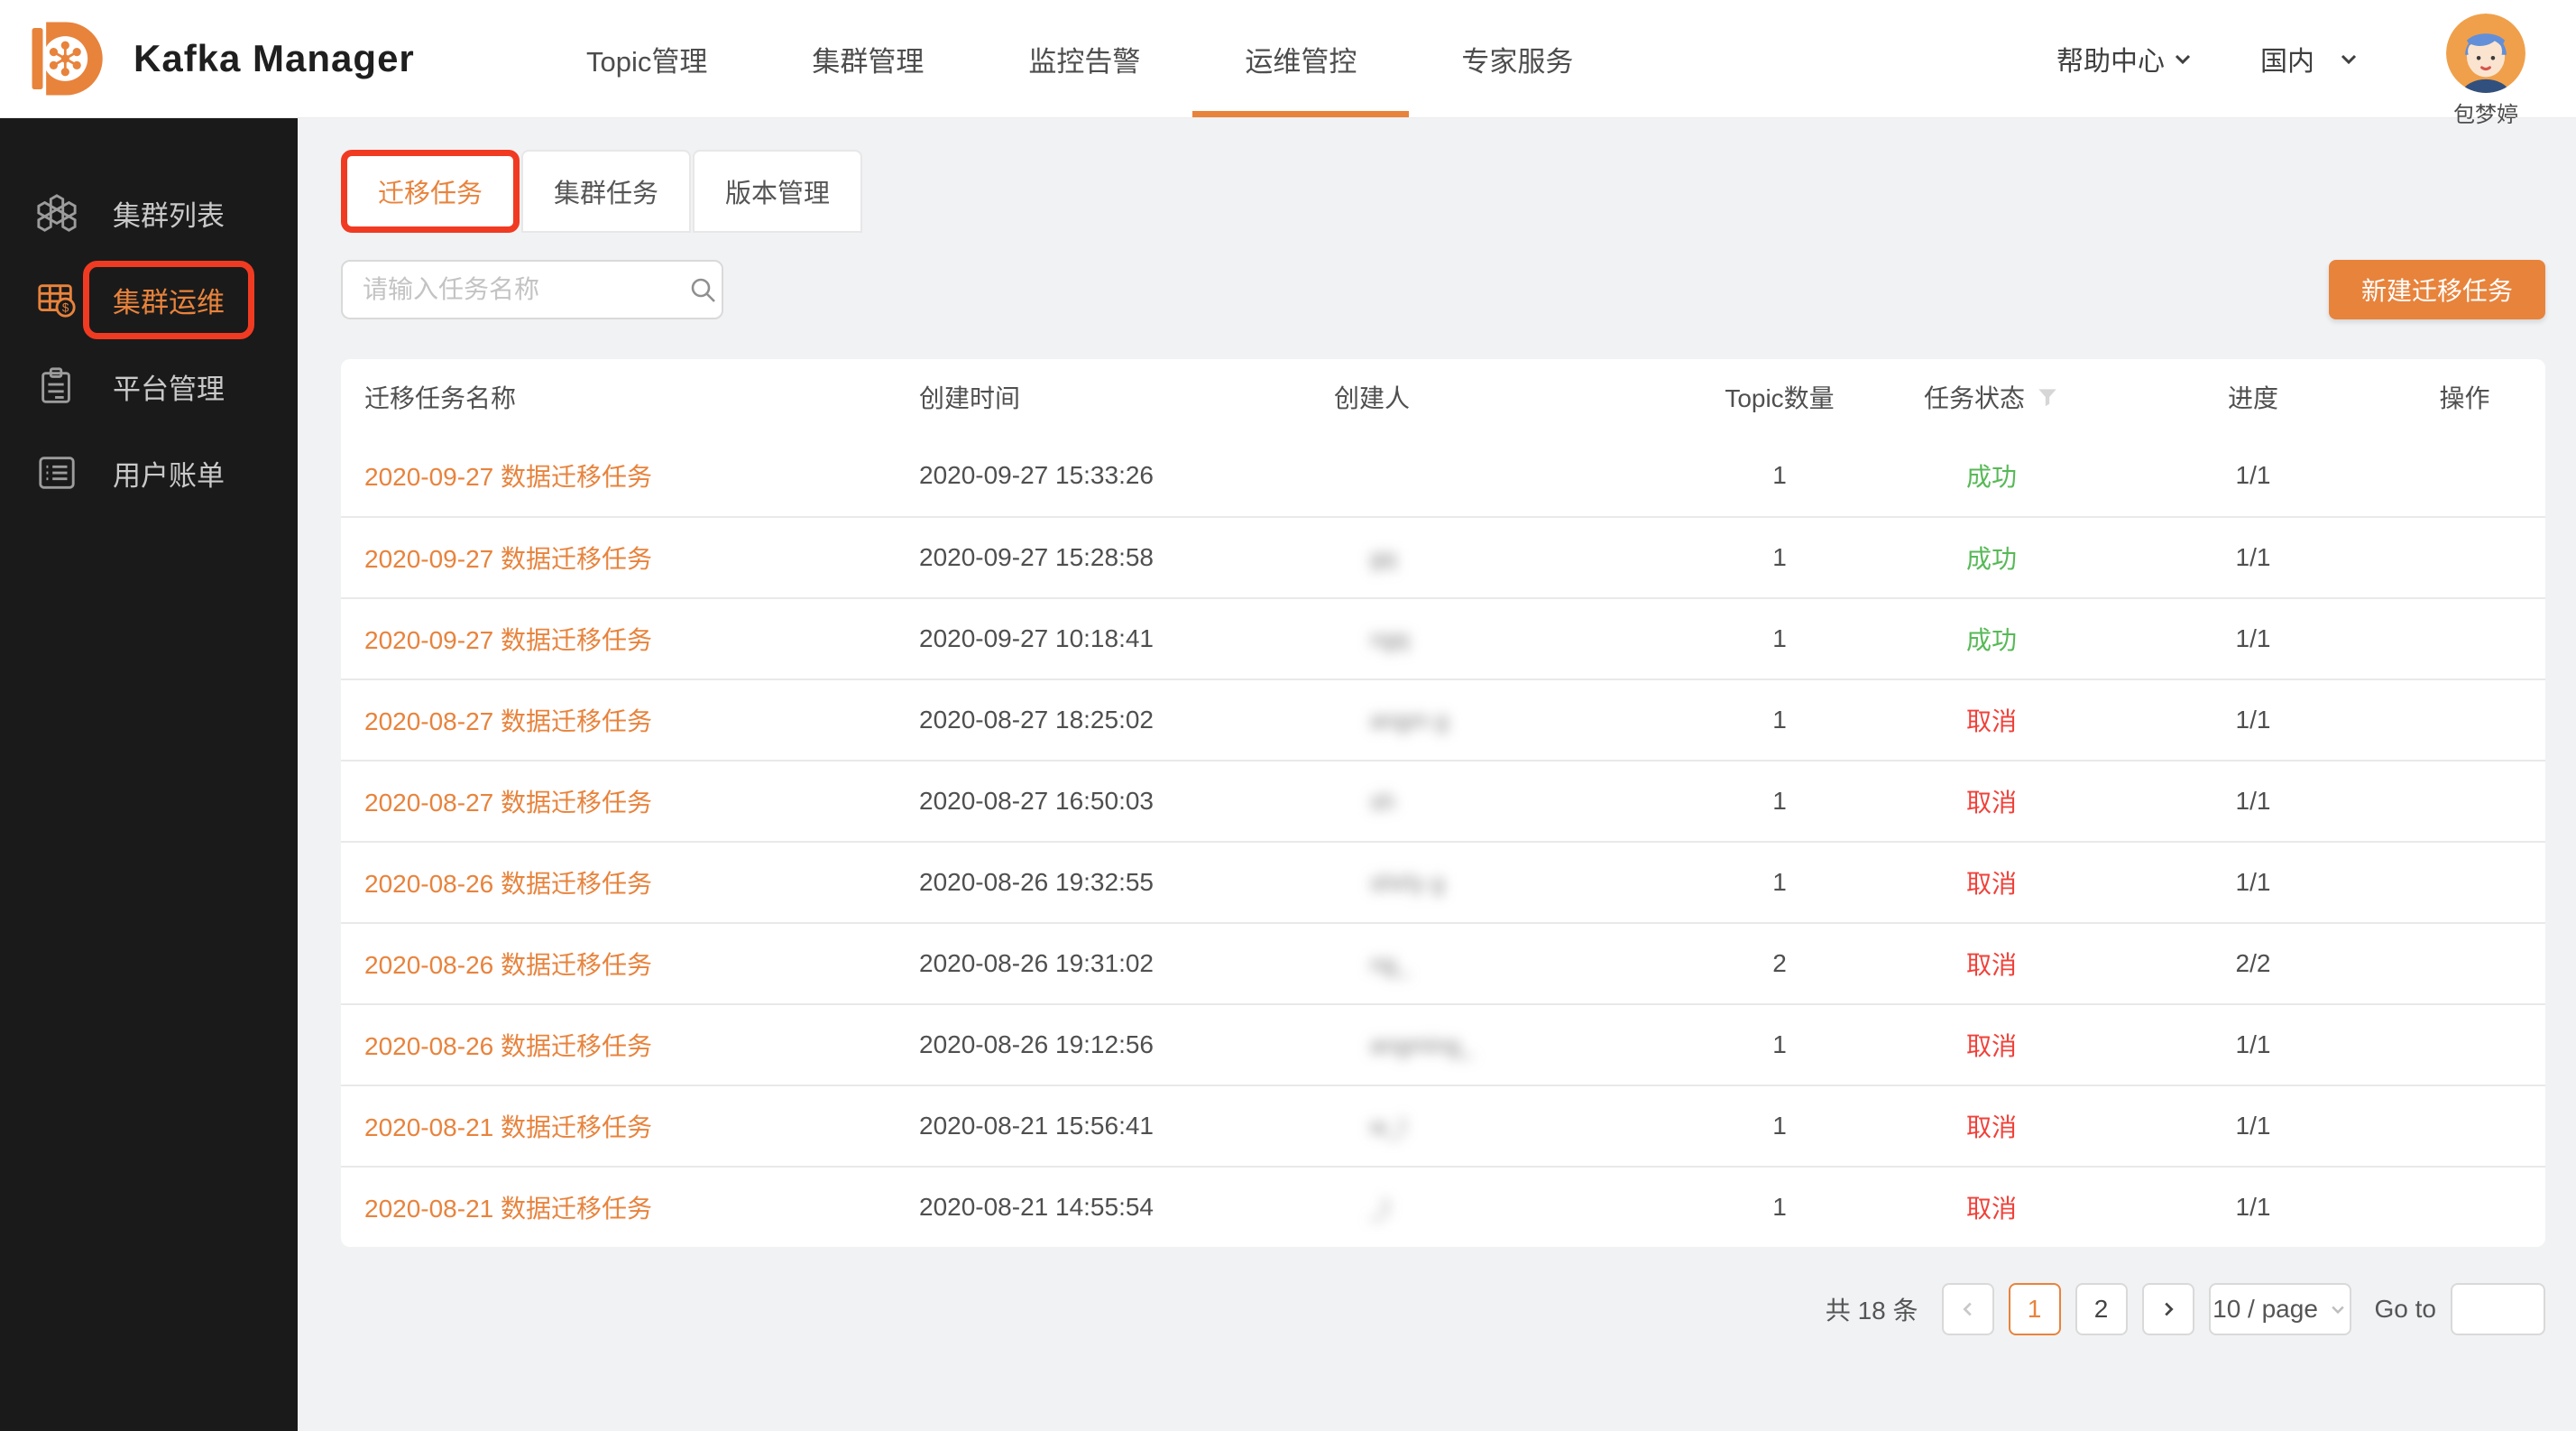 The image size is (2576, 1431). Describe the element at coordinates (1967, 1309) in the screenshot. I see `prev-page-button` at that location.